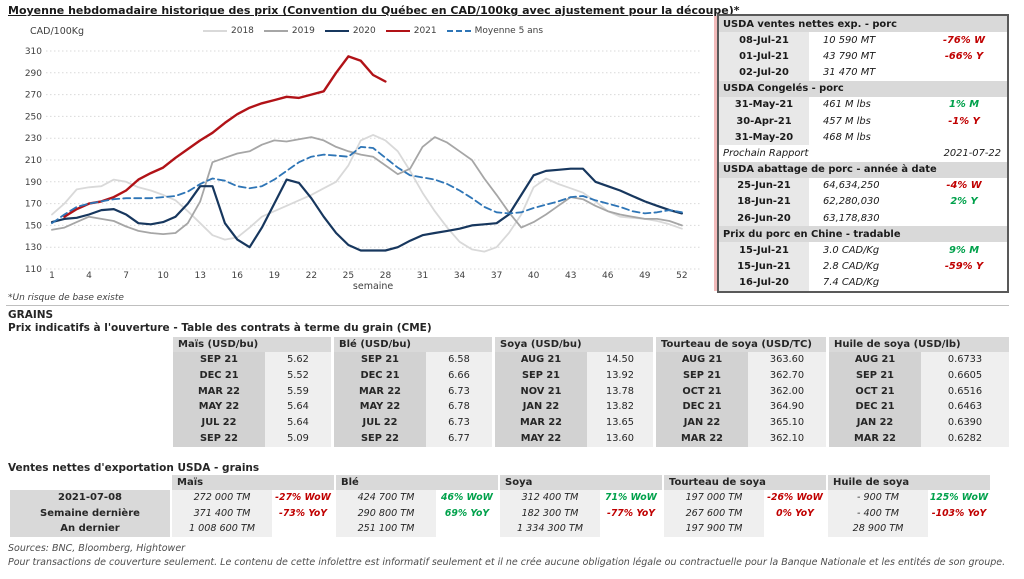  Describe the element at coordinates (373, 286) in the screenshot. I see `x-axis-title: semaine` at that location.